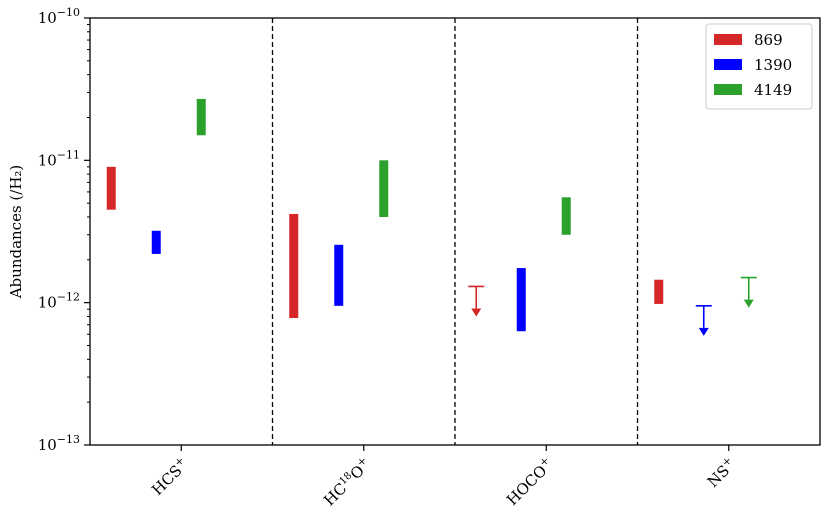 The height and width of the screenshot is (527, 830). Describe the element at coordinates (59, 301) in the screenshot. I see `y-tick-label: 10−12` at that location.